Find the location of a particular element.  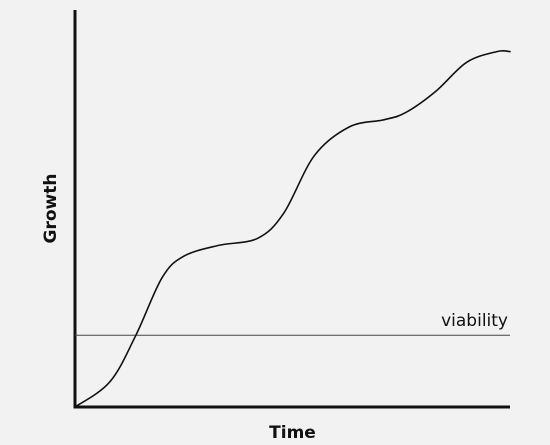

x-axis-title: Time is located at coordinates (292, 433).